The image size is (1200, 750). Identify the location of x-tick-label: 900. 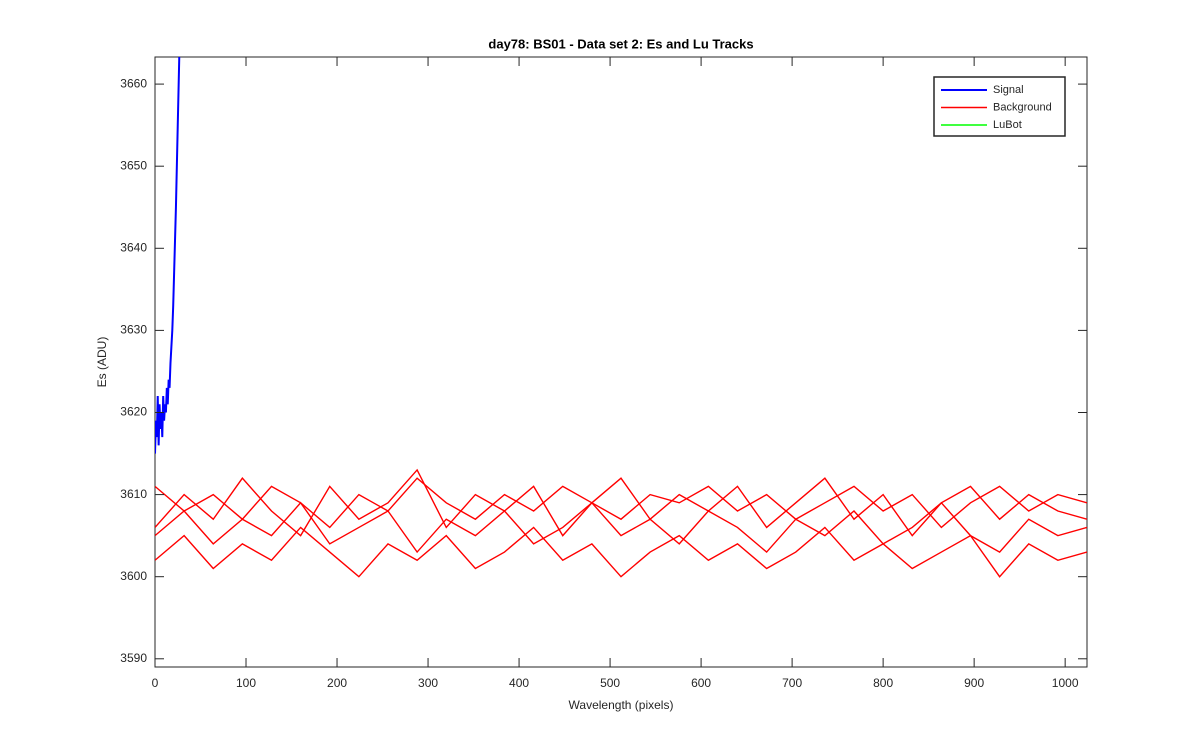
(974, 683).